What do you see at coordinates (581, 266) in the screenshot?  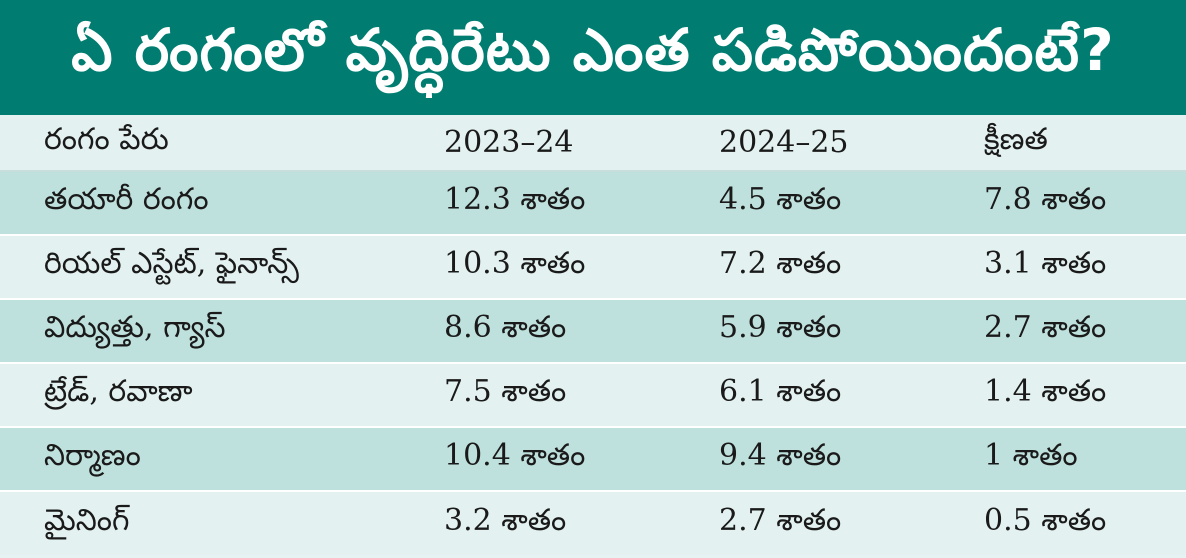 I see `value-2023-24-cell: 10.3 శాతం` at bounding box center [581, 266].